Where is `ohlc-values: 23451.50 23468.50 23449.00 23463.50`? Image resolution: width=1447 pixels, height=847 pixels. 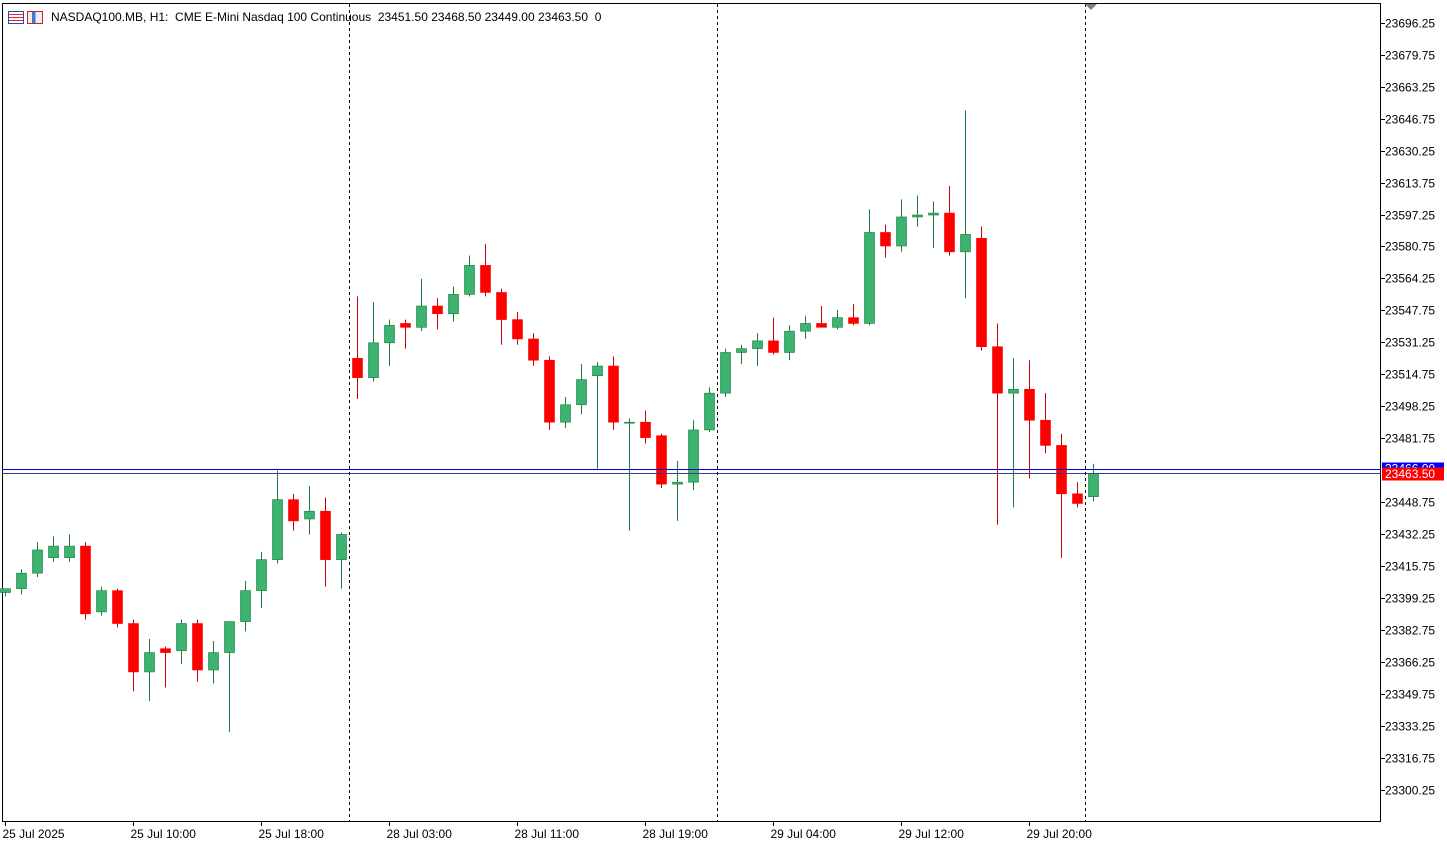 ohlc-values: 23451.50 23468.50 23449.00 23463.50 is located at coordinates (483, 17).